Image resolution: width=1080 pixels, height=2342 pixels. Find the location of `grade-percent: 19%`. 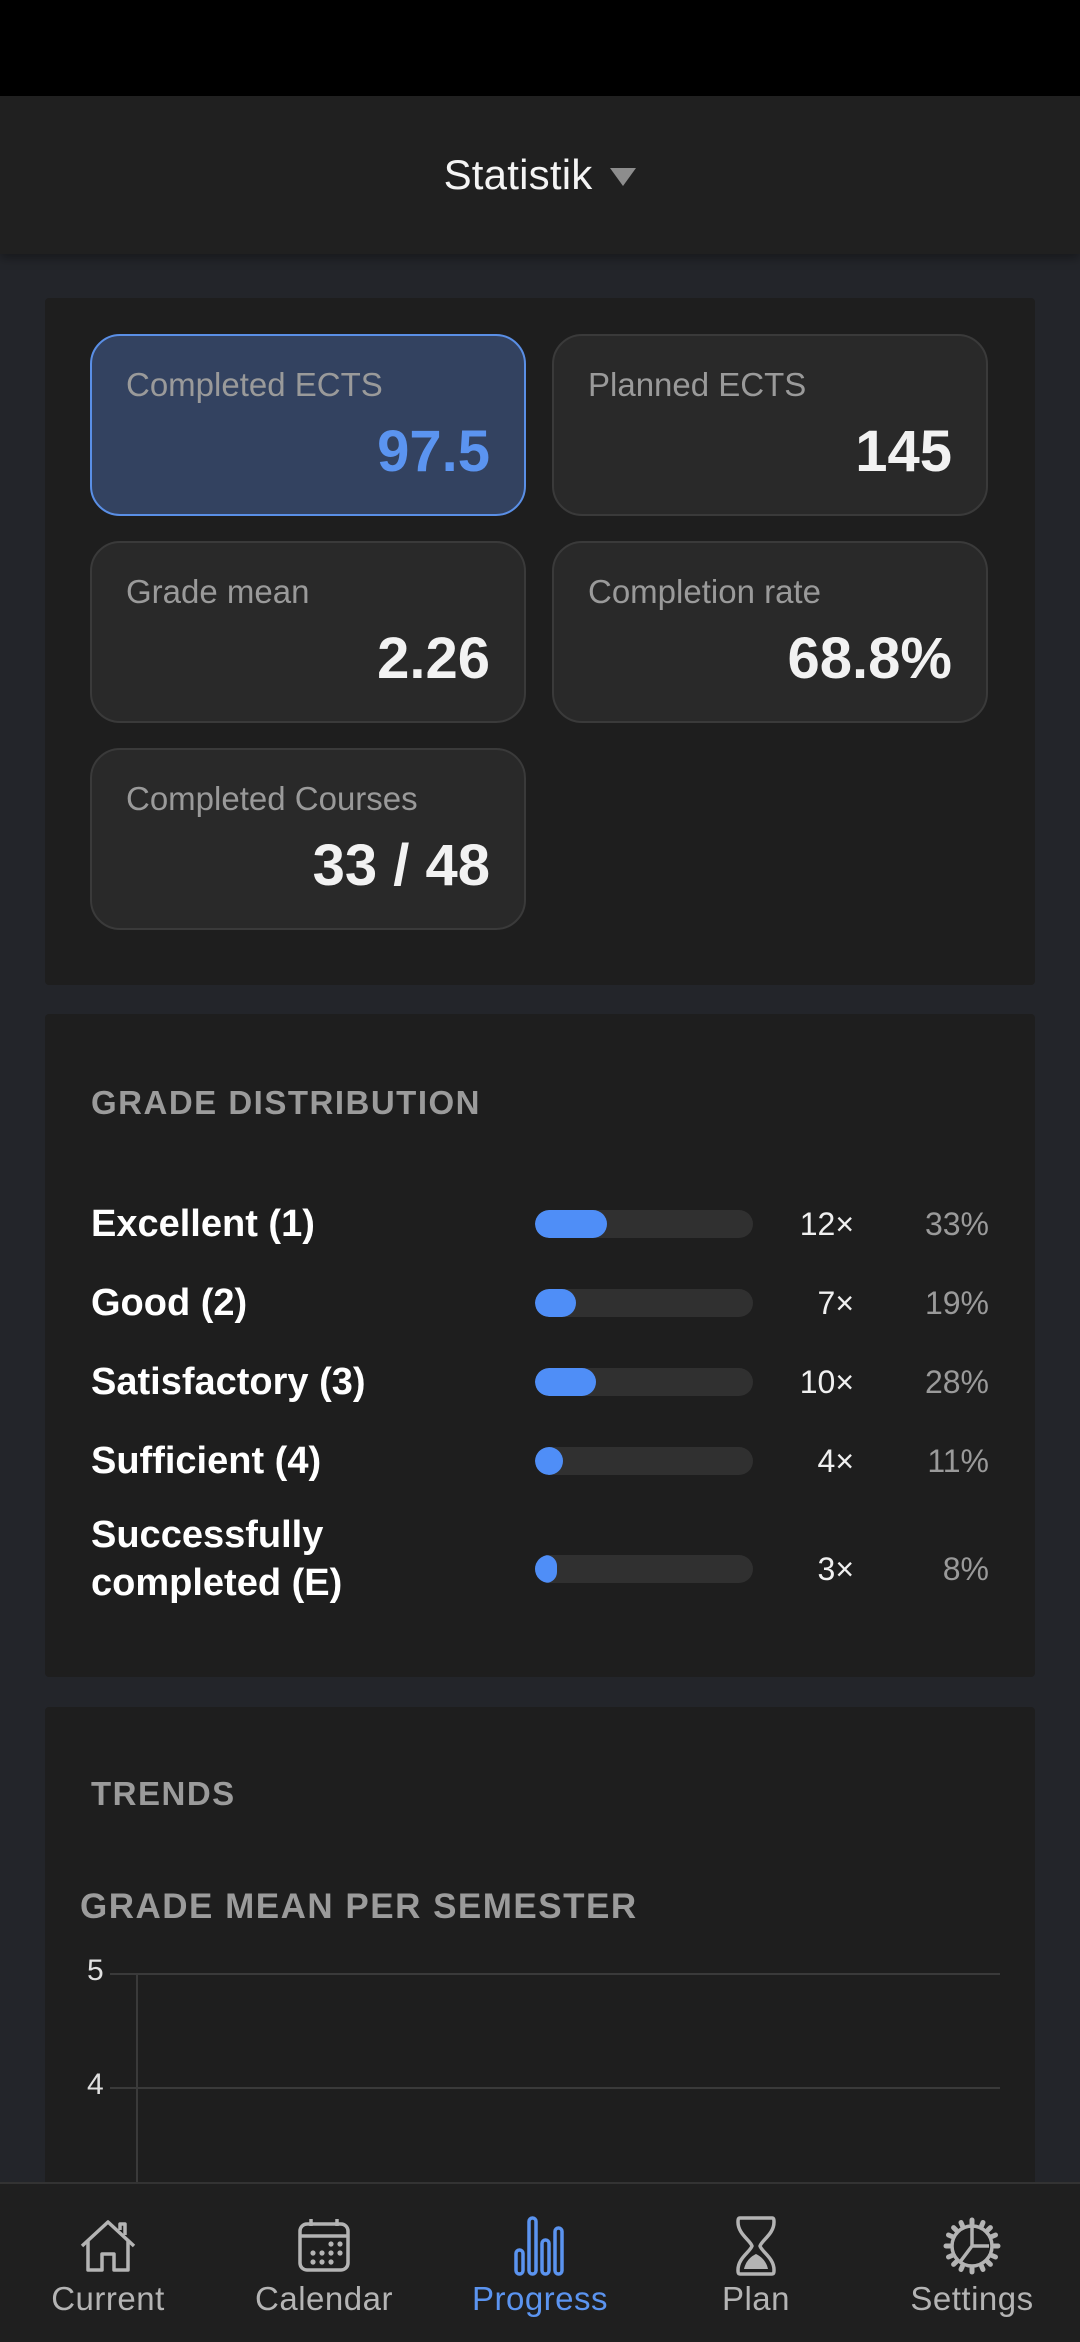

grade-percent: 19% is located at coordinates (956, 1303).